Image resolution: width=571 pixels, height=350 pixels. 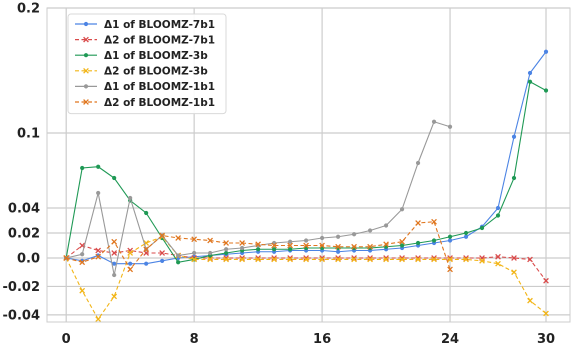 What do you see at coordinates (28, 259) in the screenshot?
I see `y-tick-label: 0.0` at bounding box center [28, 259].